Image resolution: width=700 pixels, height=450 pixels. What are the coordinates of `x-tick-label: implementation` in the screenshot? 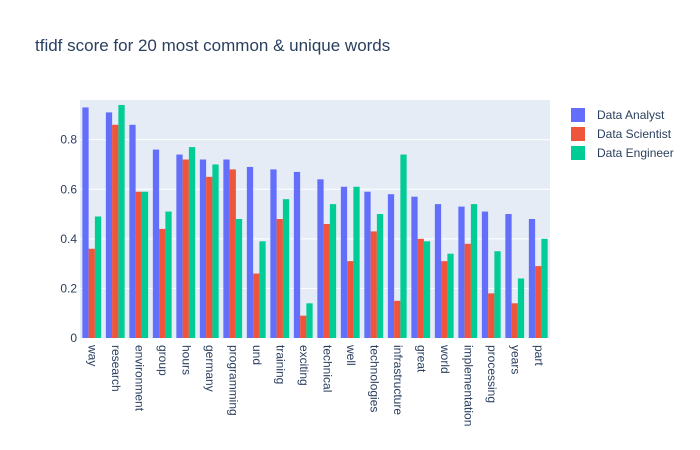 It's located at (469, 385).